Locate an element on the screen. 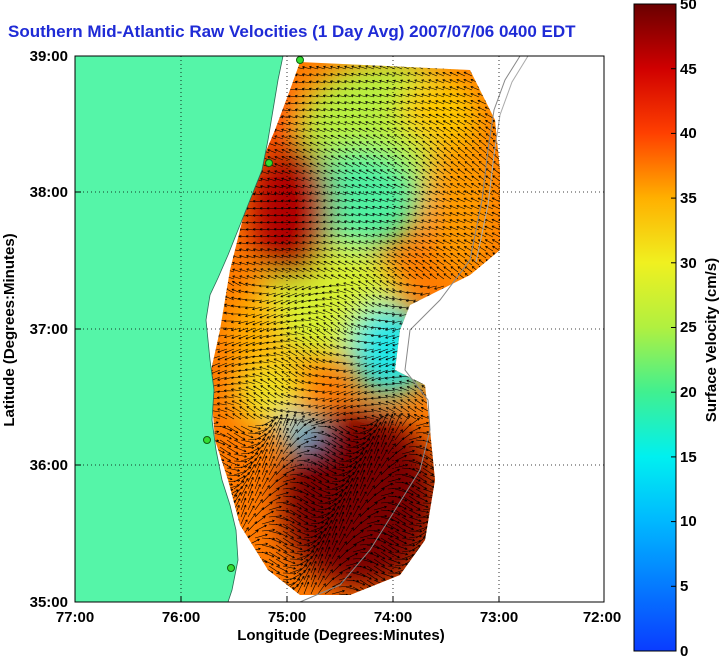 The height and width of the screenshot is (659, 724). colorbar-tick-label: 25 is located at coordinates (688, 327).